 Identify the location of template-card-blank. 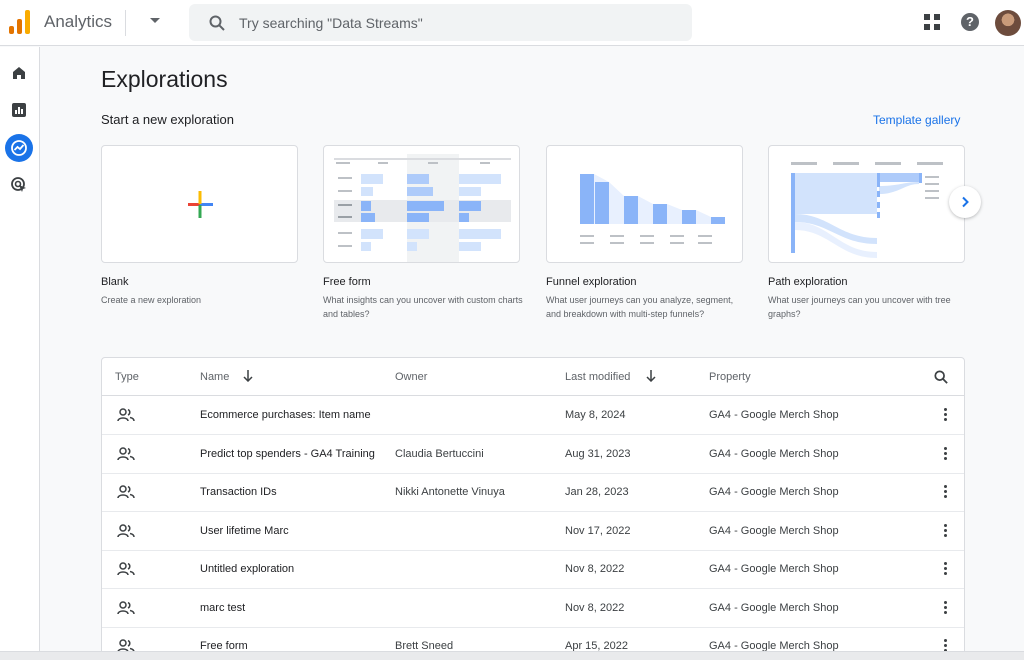
(199, 204).